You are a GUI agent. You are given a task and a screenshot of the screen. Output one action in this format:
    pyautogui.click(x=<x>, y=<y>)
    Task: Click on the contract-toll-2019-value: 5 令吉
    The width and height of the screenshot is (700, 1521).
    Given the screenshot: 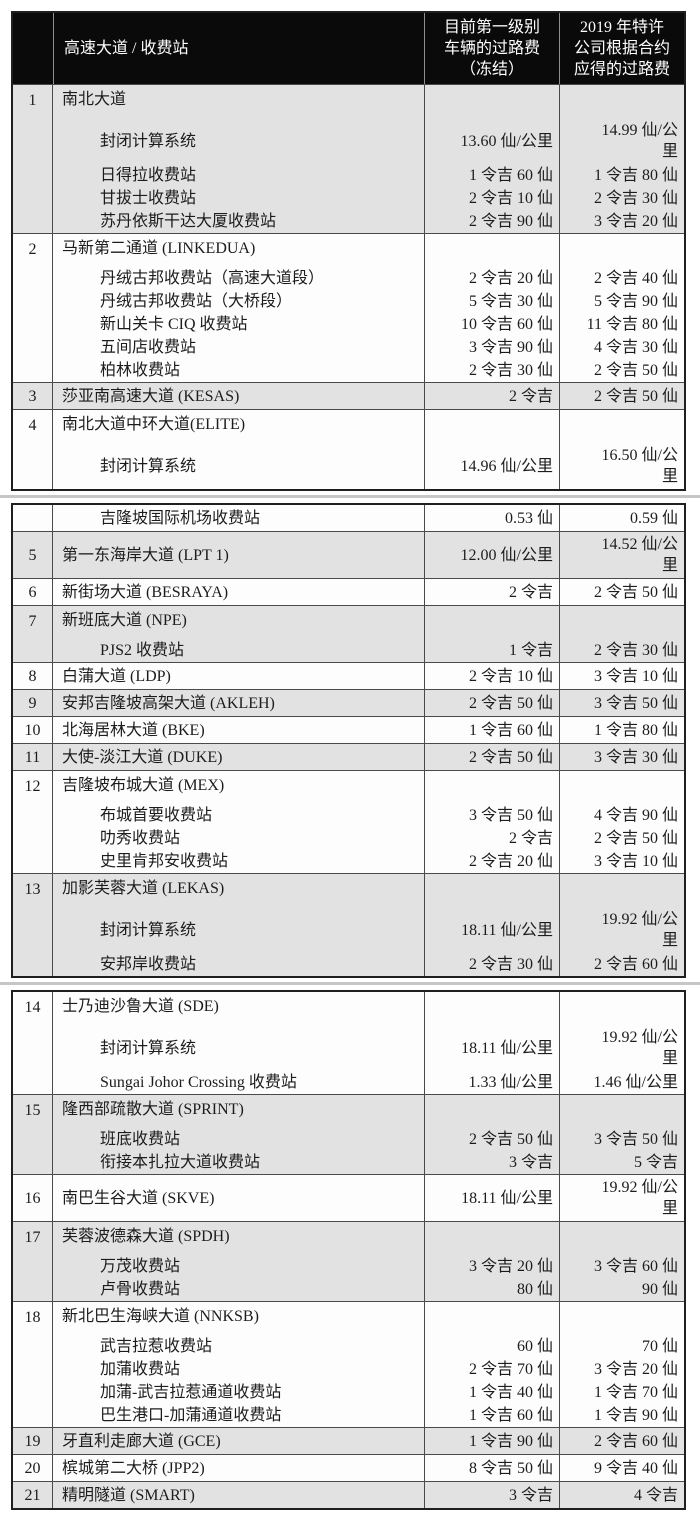 What is the action you would take?
    pyautogui.click(x=621, y=1162)
    